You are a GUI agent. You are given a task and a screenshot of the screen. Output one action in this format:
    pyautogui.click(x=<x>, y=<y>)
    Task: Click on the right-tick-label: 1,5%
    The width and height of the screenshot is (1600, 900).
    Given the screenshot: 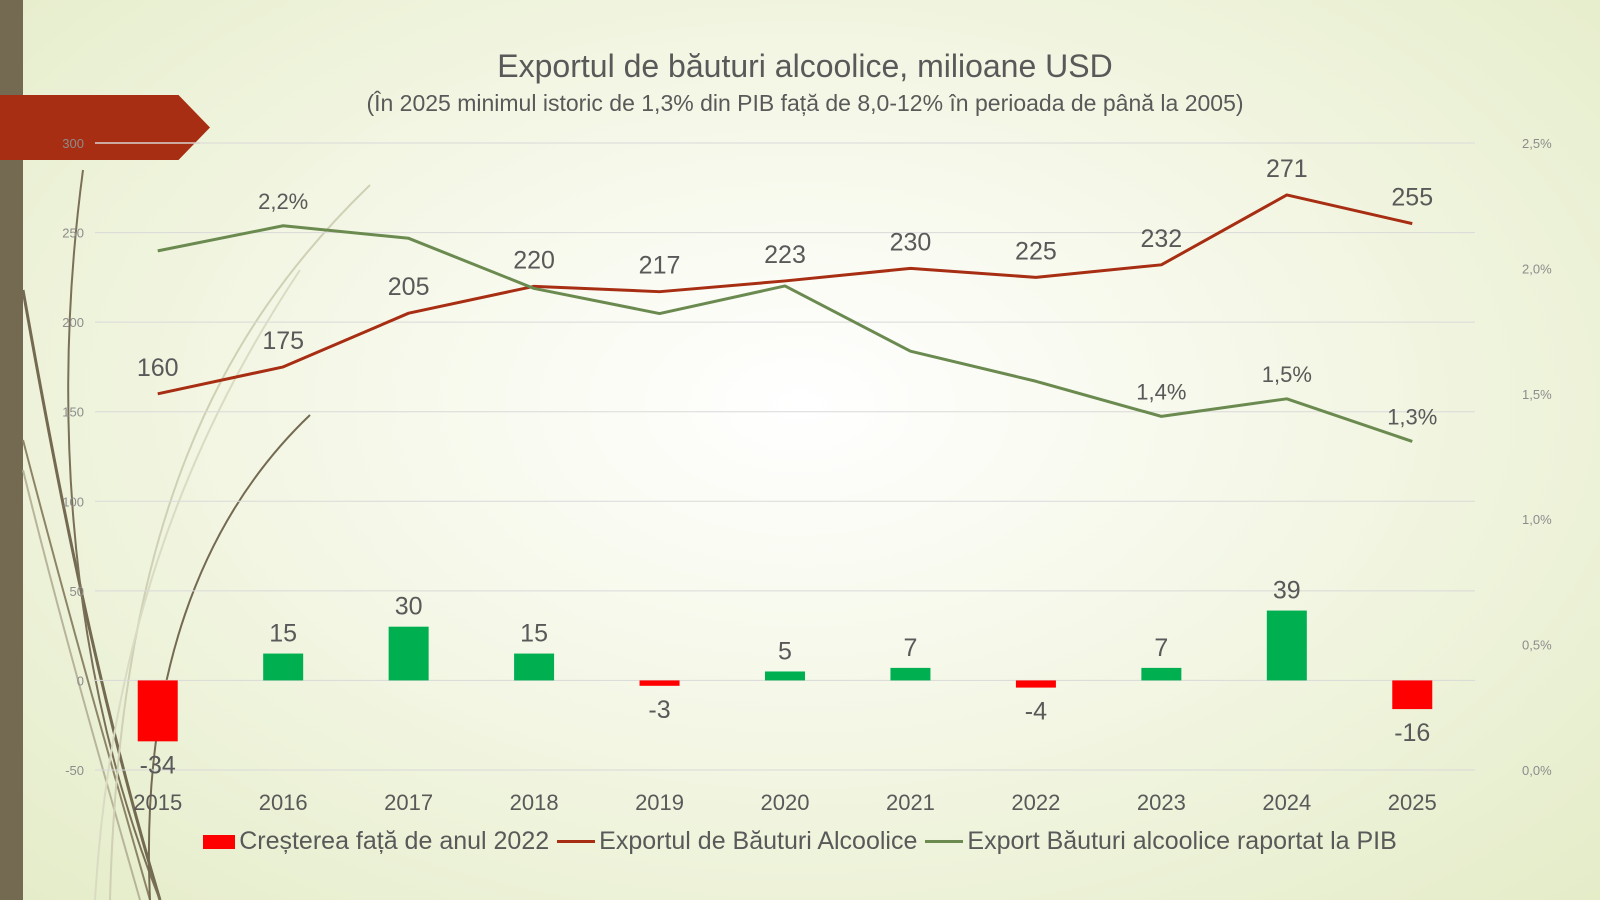 What is the action you would take?
    pyautogui.click(x=1537, y=394)
    